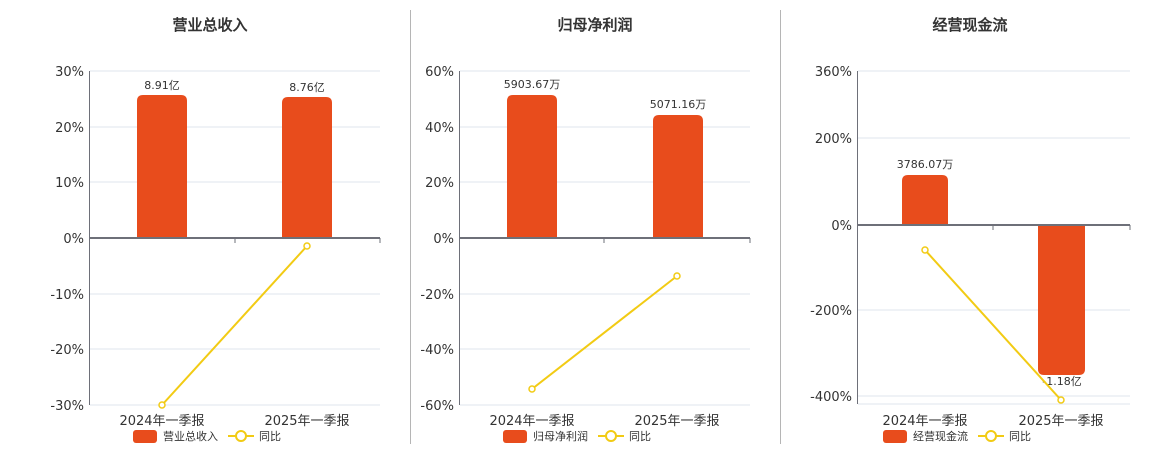 The image size is (1160, 450). I want to click on svg-text: 200%, so click(833, 139).